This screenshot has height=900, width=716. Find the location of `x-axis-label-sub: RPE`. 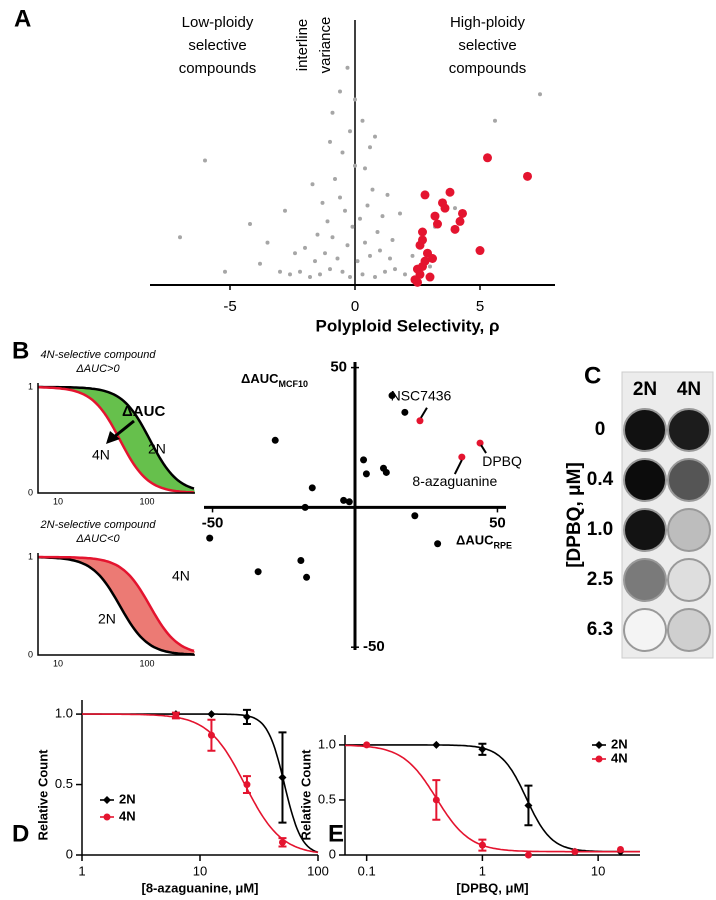

x-axis-label-sub: RPE is located at coordinates (503, 546).